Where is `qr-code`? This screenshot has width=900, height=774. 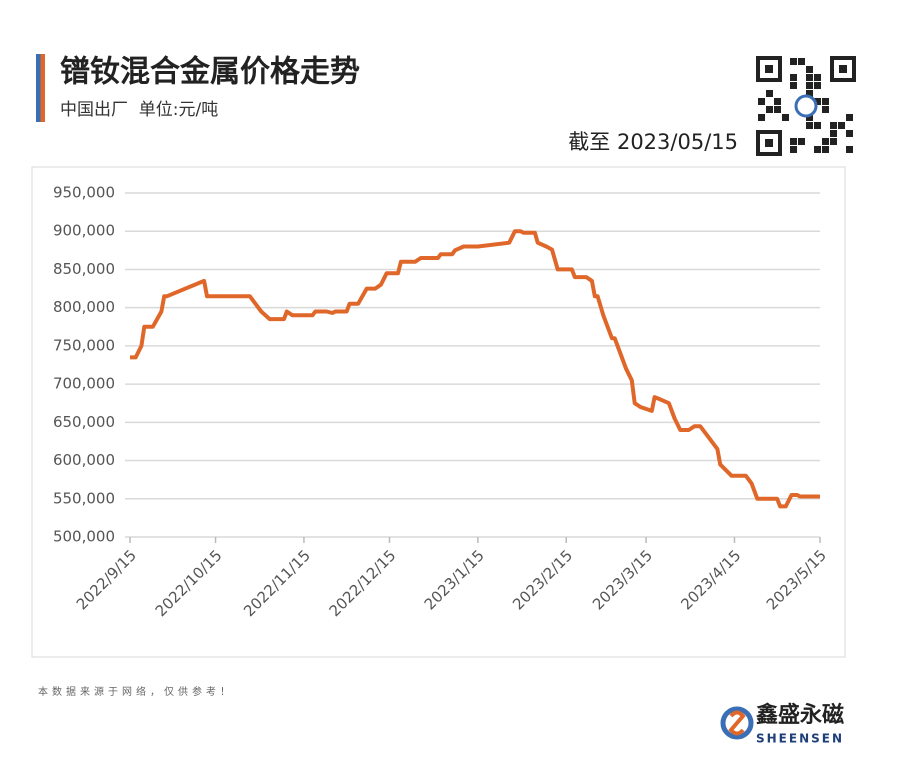 qr-code is located at coordinates (806, 106).